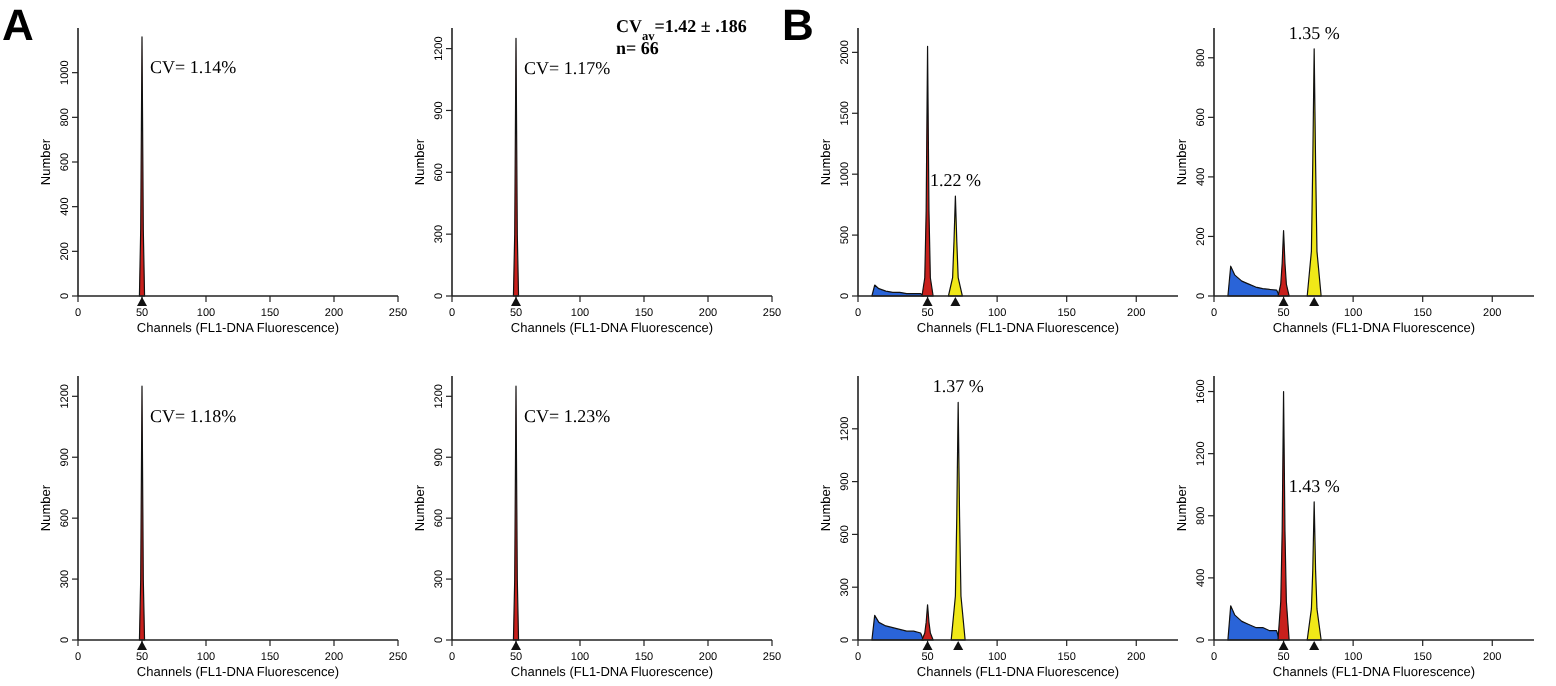  What do you see at coordinates (638, 48) in the screenshot?
I see `annotation: n= 66` at bounding box center [638, 48].